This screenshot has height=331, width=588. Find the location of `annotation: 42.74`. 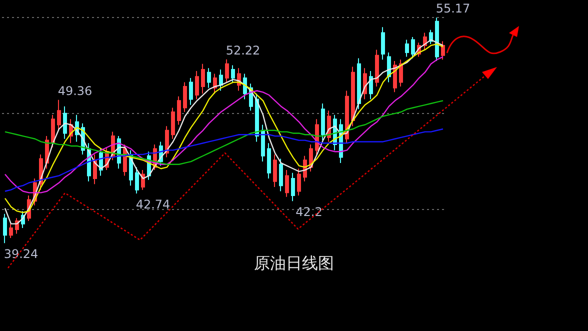

annotation: 42.74 is located at coordinates (153, 205).